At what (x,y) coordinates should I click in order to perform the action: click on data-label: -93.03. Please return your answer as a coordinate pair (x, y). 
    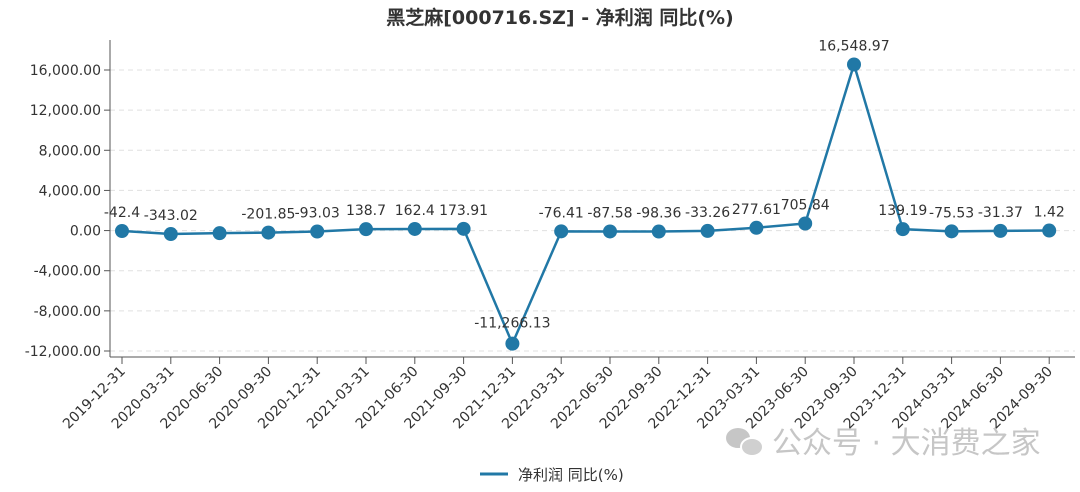
    Looking at the image, I should click on (317, 214).